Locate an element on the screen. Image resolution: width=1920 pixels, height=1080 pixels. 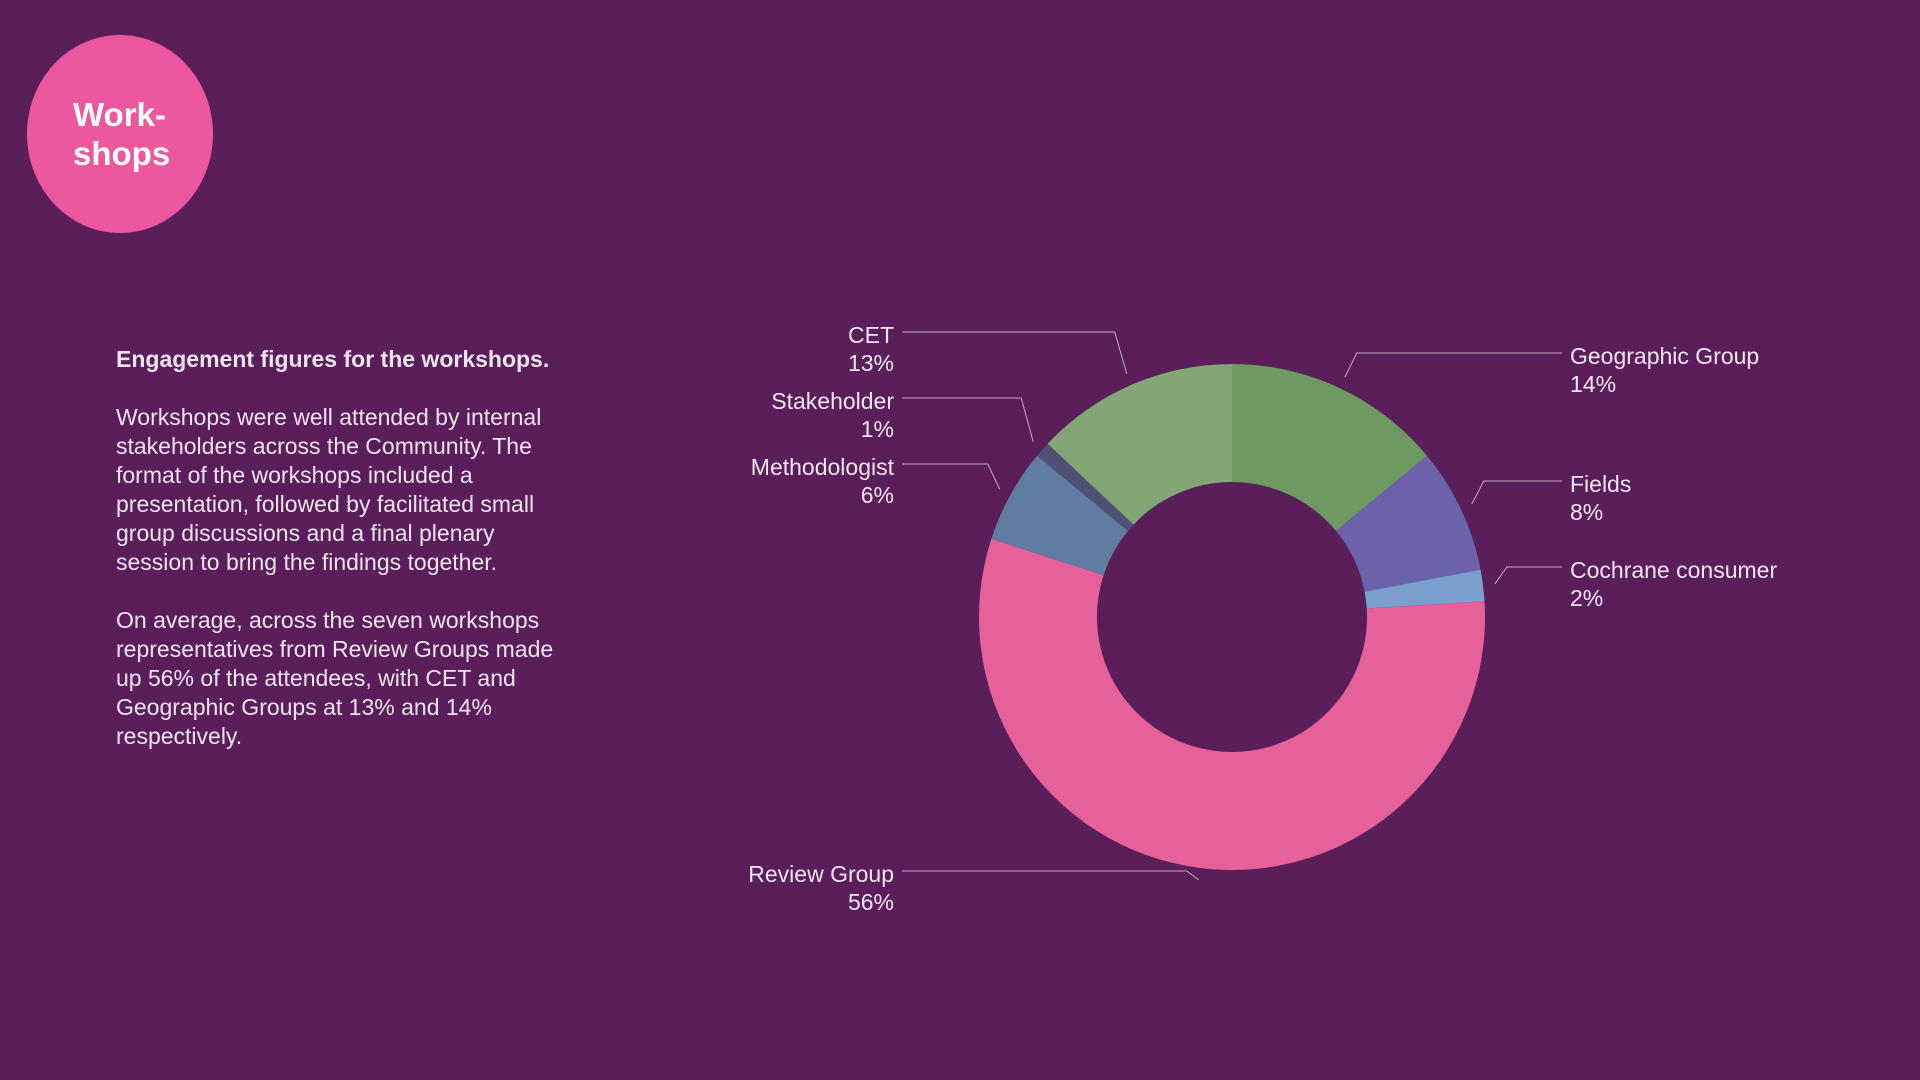
slice-stakeholder is located at coordinates (1085, 487).